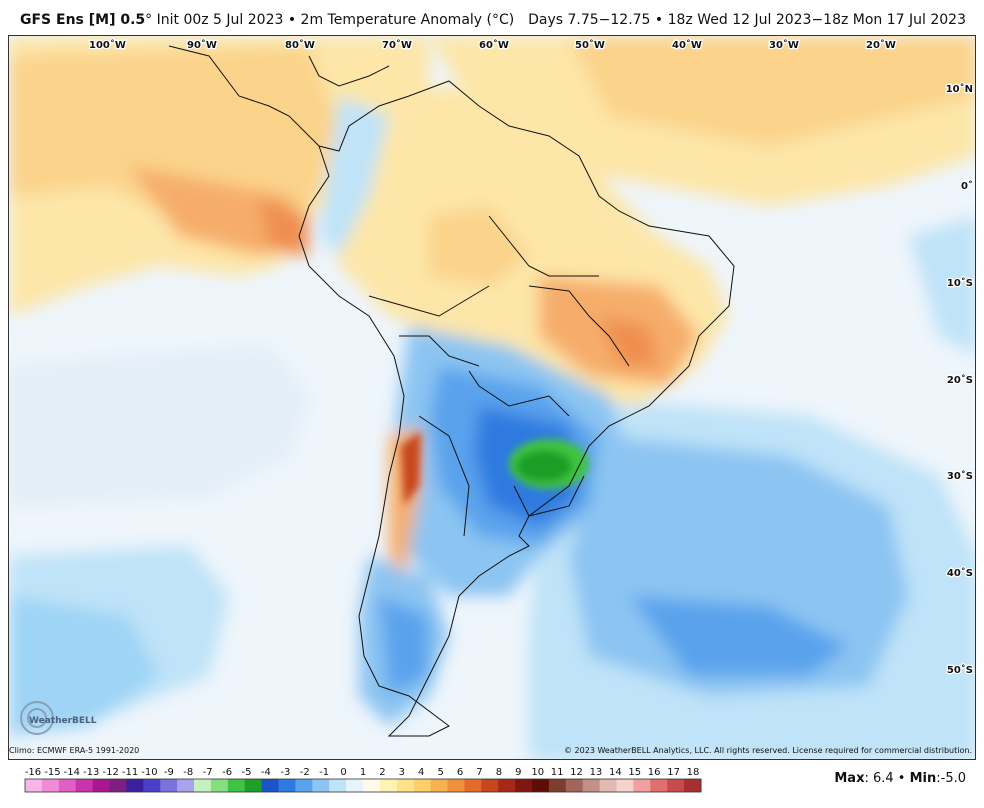 The height and width of the screenshot is (808, 984). I want to click on colorbar-label: 0, so click(343, 772).